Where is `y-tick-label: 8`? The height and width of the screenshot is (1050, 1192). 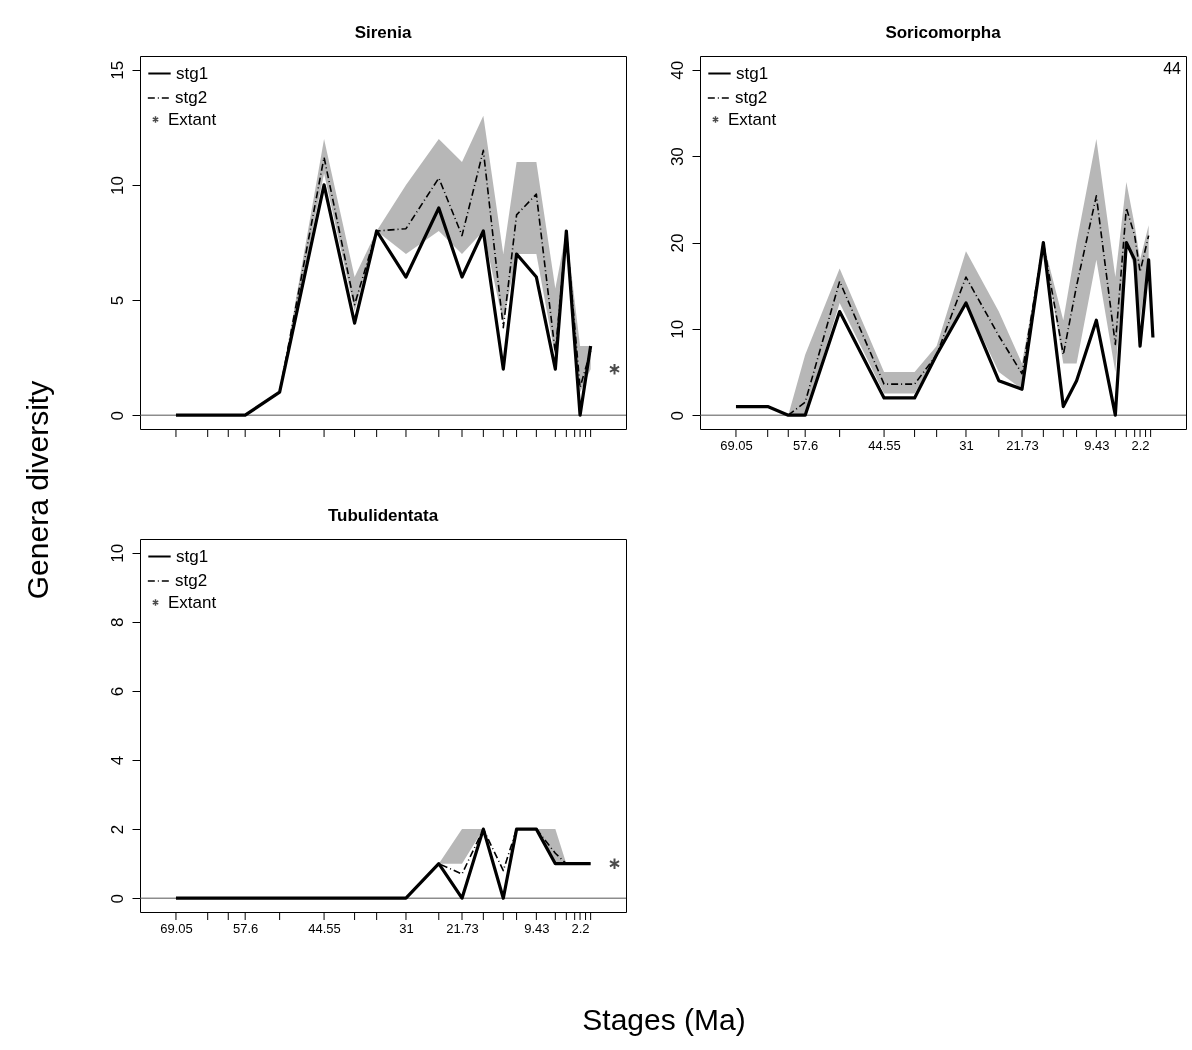 y-tick-label: 8 is located at coordinates (117, 622).